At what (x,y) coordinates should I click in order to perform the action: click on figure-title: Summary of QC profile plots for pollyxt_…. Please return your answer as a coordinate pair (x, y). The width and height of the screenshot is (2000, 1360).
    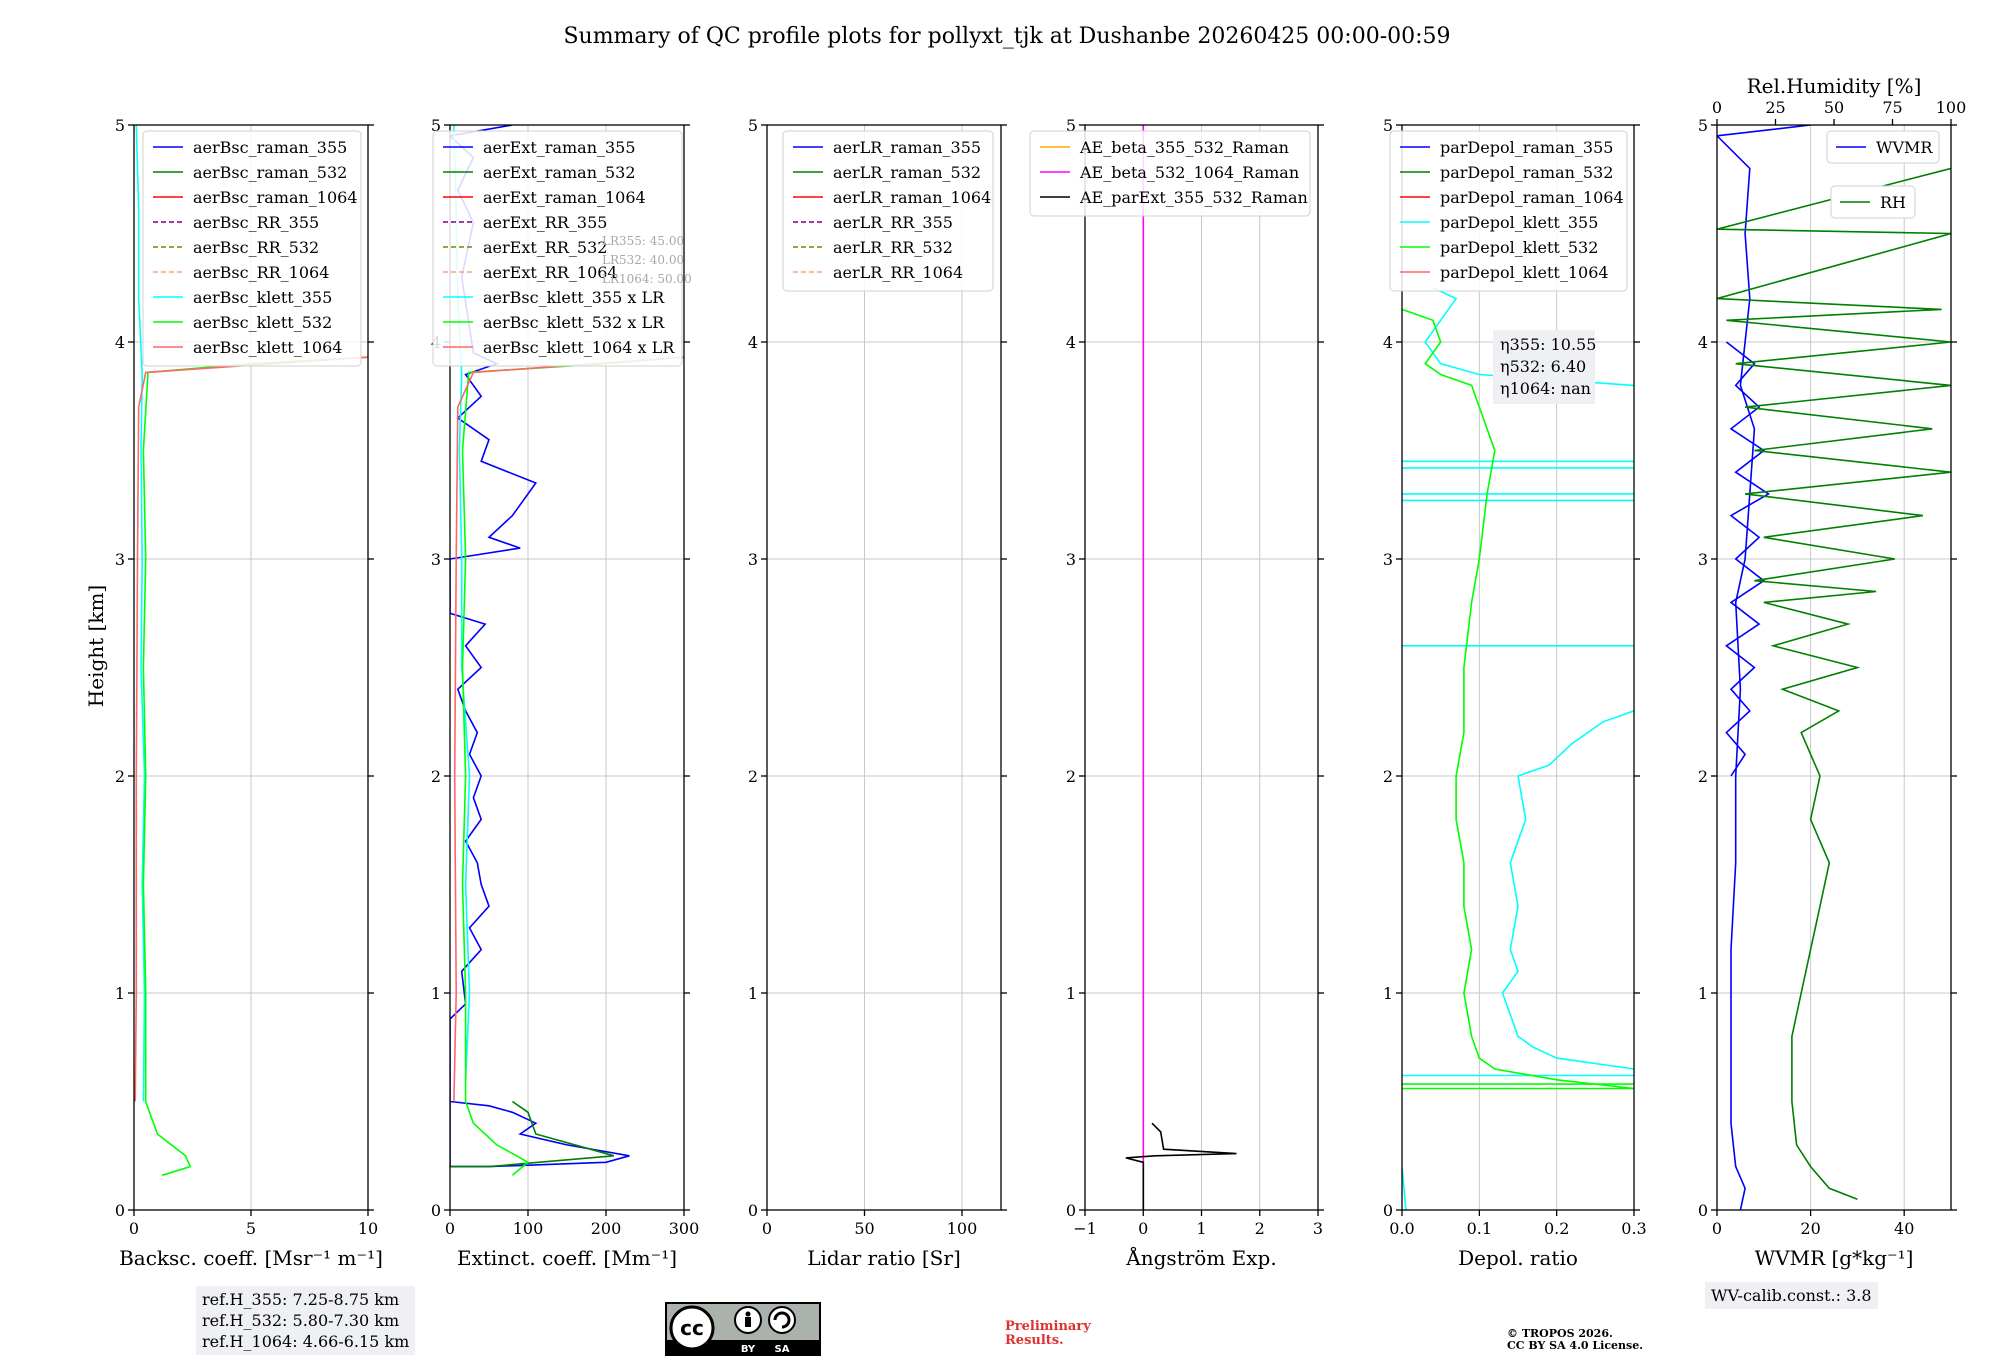
    Looking at the image, I should click on (1006, 36).